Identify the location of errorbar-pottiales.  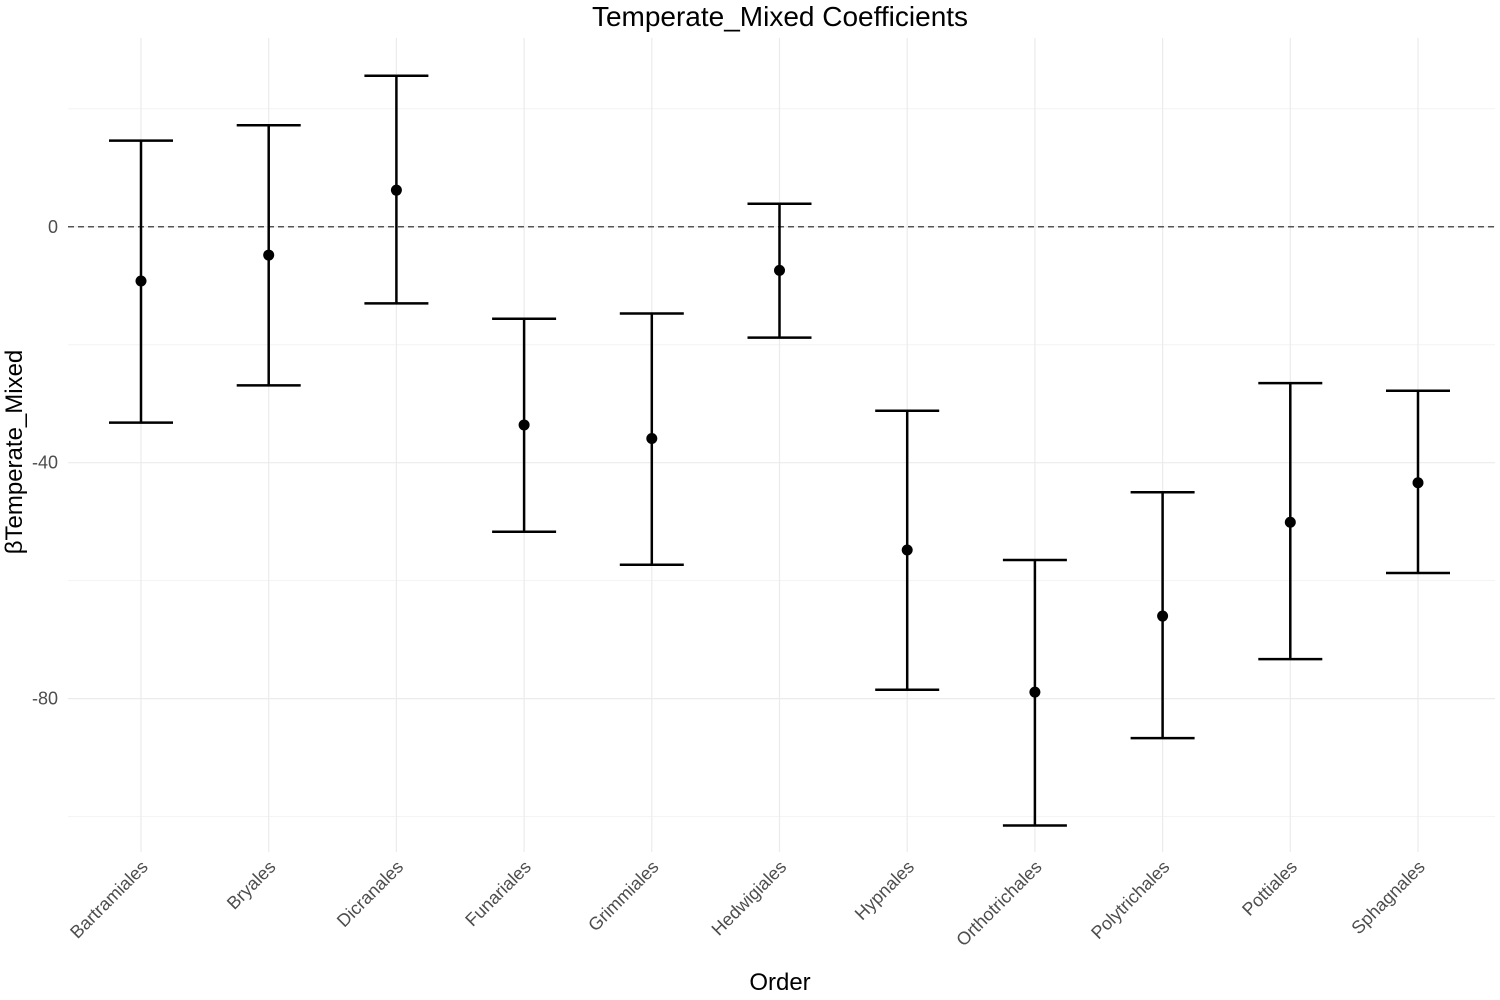
(1290, 521).